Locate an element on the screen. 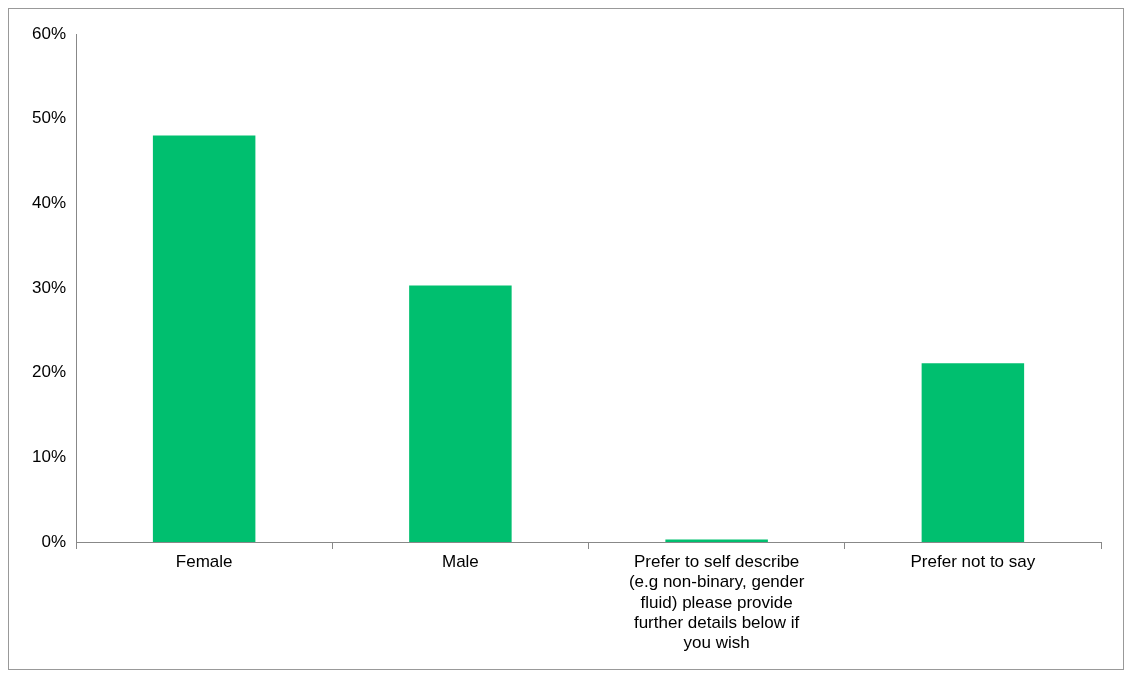  x-tick-label: Prefer to self describe (e.g non-binary, gender fluid) please provide further details below if you wish is located at coordinates (716, 602).